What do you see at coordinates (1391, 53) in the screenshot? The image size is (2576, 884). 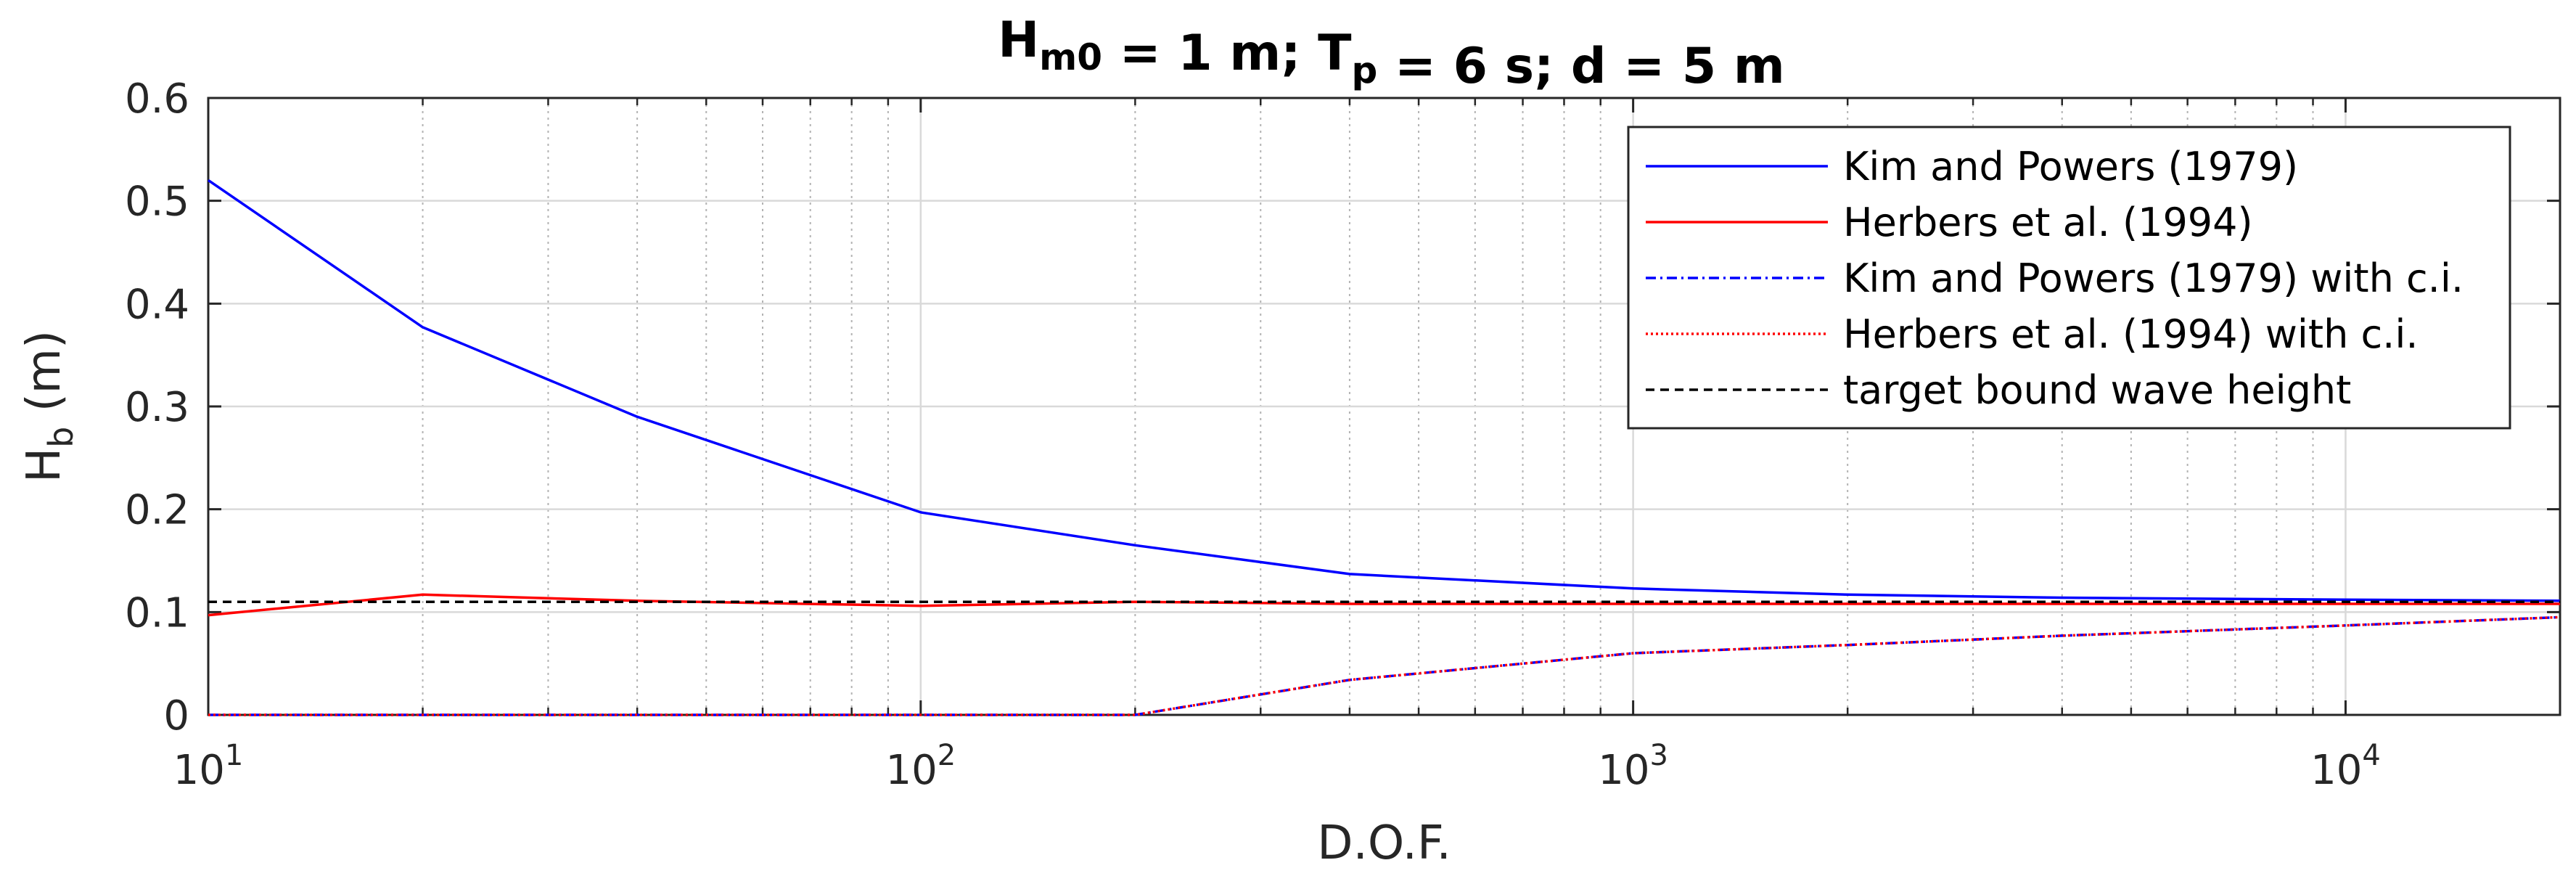 I see `chart-title: Hm0 = 1 m; Tp = 6 s; d = 5 m` at bounding box center [1391, 53].